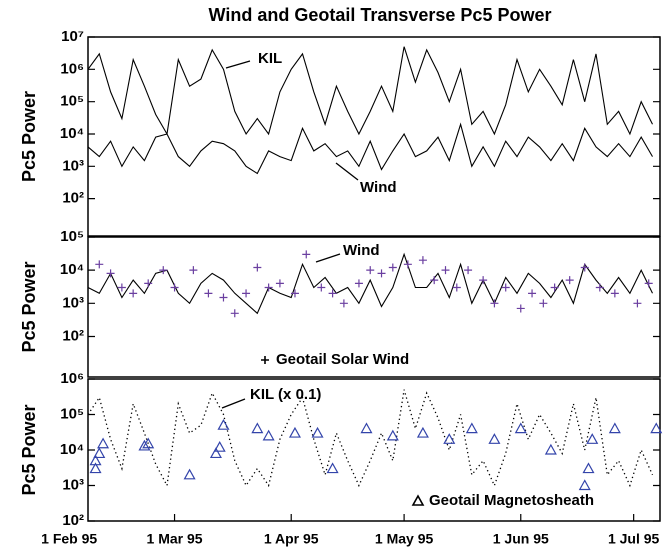  What do you see at coordinates (72, 36) in the screenshot?
I see `y-tick-label: 10⁷` at bounding box center [72, 36].